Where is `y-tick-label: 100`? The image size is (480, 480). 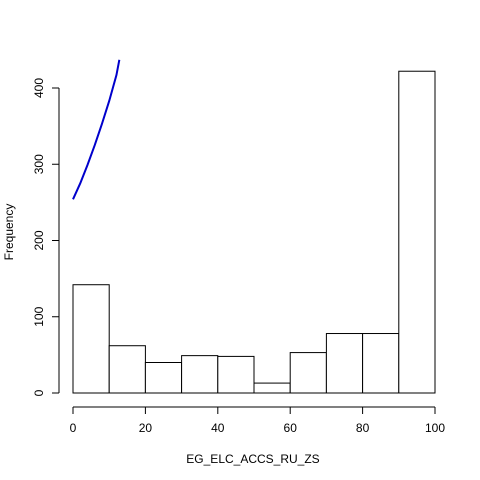
y-tick-label: 100 is located at coordinates (39, 316).